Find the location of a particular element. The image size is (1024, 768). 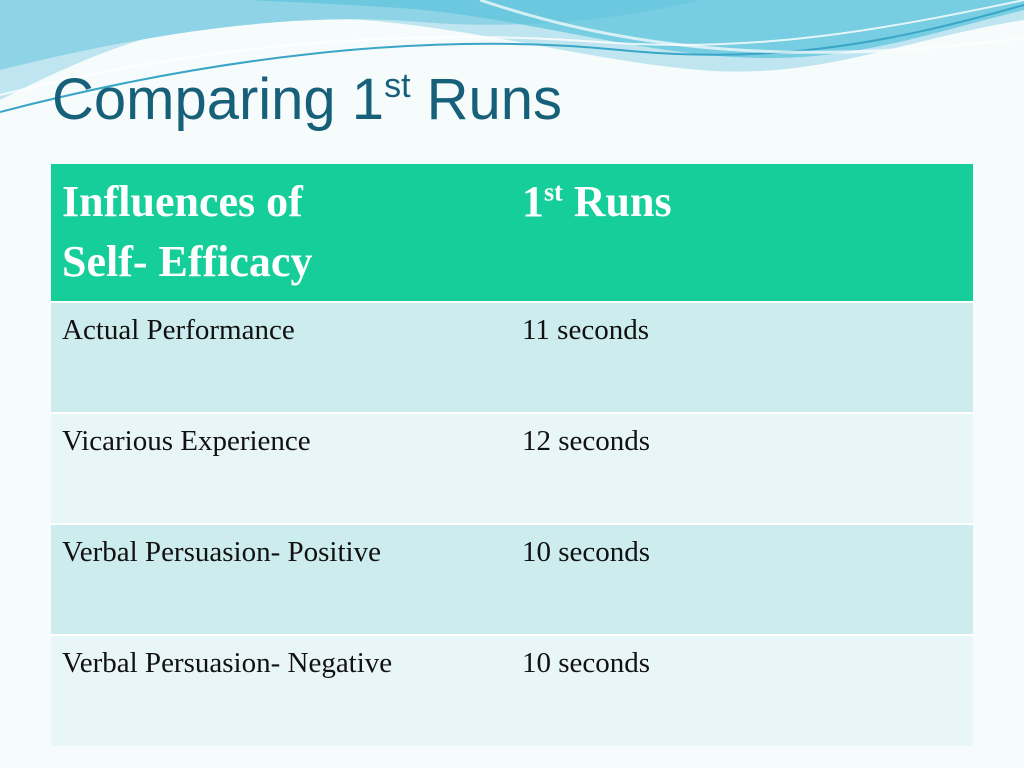

header-runs-text-end: Runs is located at coordinates (617, 201).